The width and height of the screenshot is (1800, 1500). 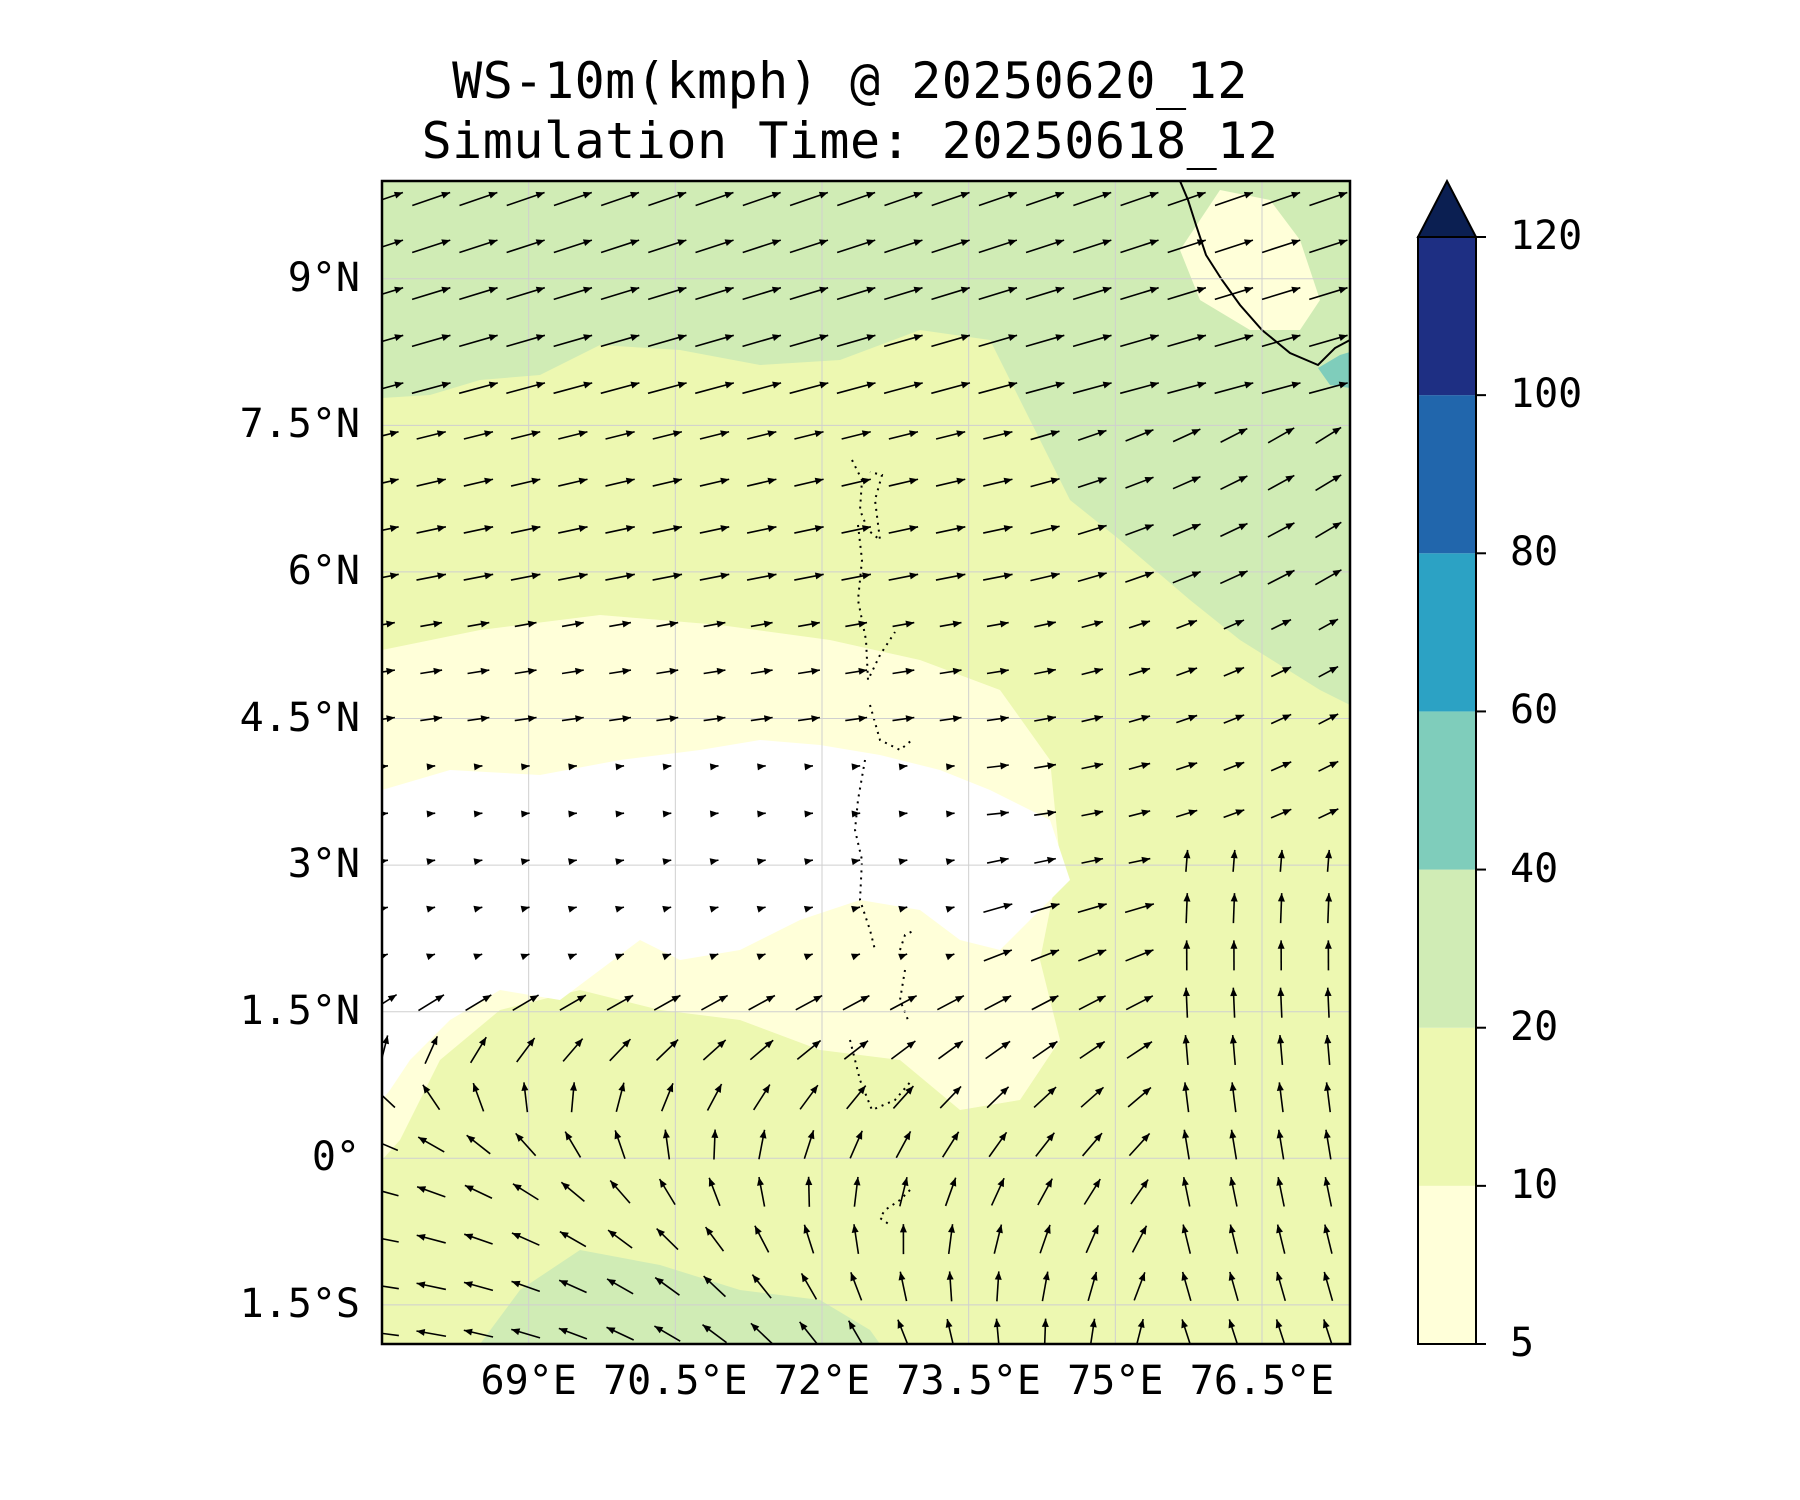 I want to click on colorbar-segment, so click(x=1447, y=474).